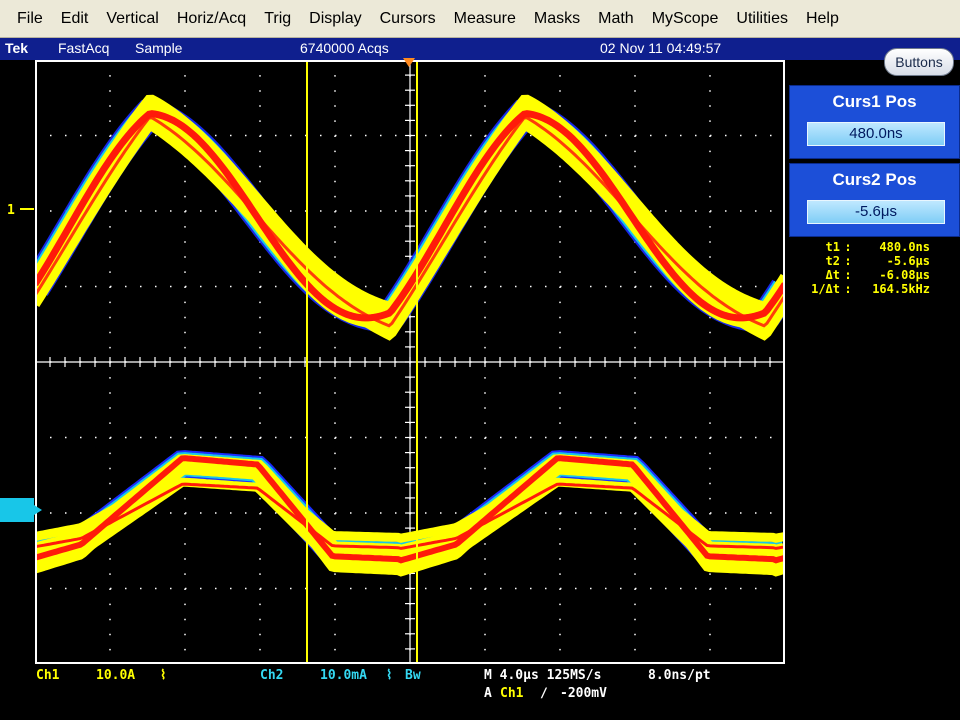  Describe the element at coordinates (163, 675) in the screenshot. I see `ch1-coupling-icon: ⌇` at that location.